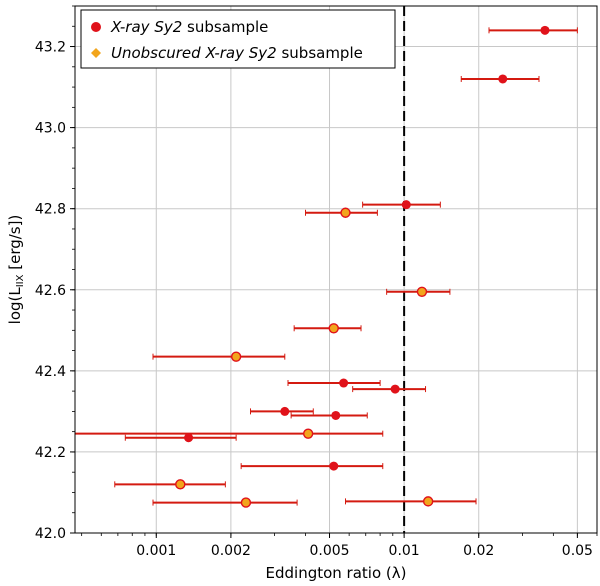  What do you see at coordinates (336, 573) in the screenshot?
I see `x-axis-title: Eddington ratio (λ)` at bounding box center [336, 573].